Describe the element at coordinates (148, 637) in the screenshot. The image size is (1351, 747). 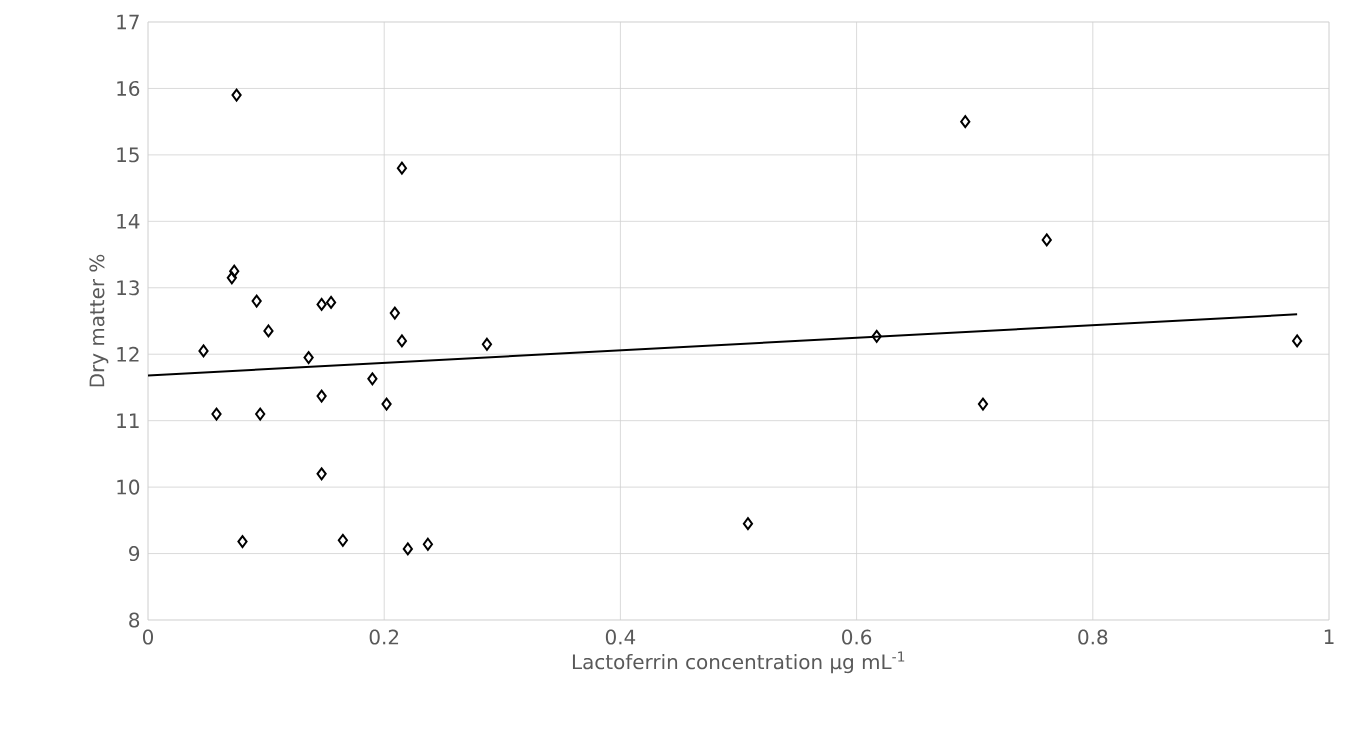
I see `x-tick-label: 0` at that location.